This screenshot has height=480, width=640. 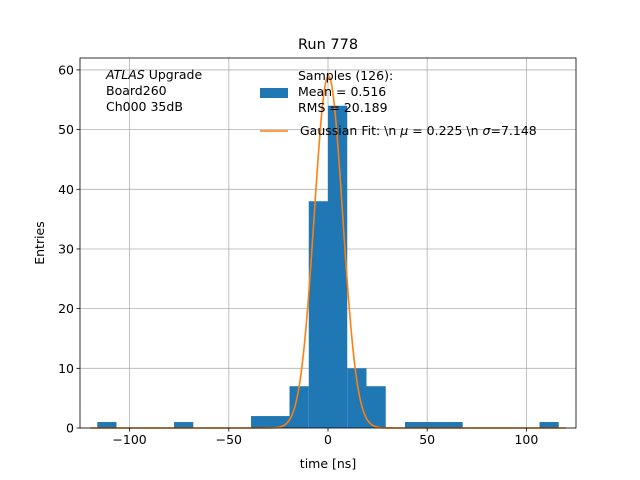 I want to click on annotation-text: Upgrade, so click(x=174, y=74).